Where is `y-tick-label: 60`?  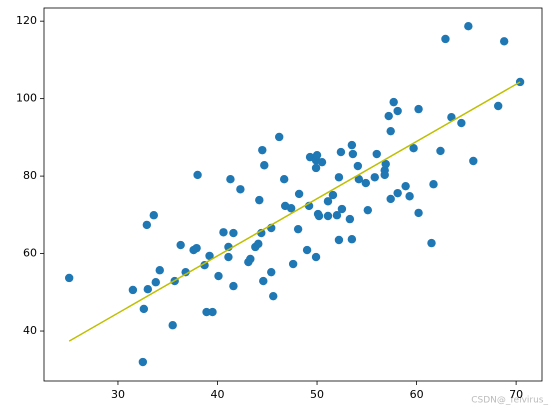
y-tick-label: 60 is located at coordinates (30, 253).